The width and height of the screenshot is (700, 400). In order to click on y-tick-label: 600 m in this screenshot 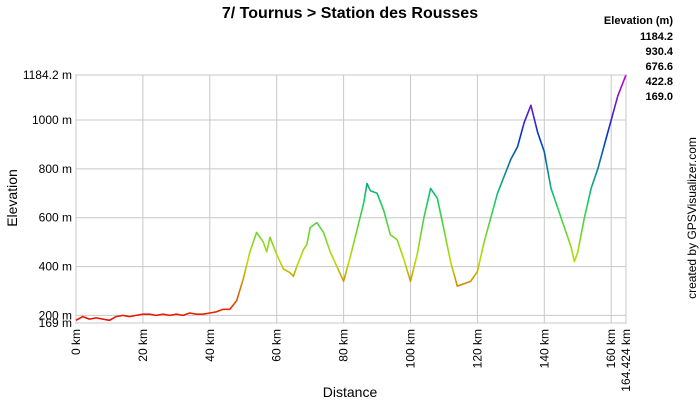, I will do `click(55, 218)`.